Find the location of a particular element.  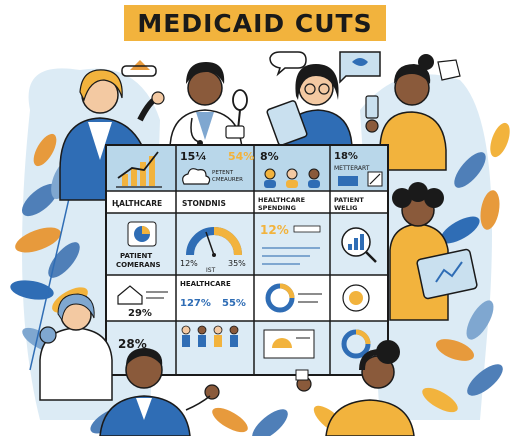

stat-28: 28% is located at coordinates (132, 344).